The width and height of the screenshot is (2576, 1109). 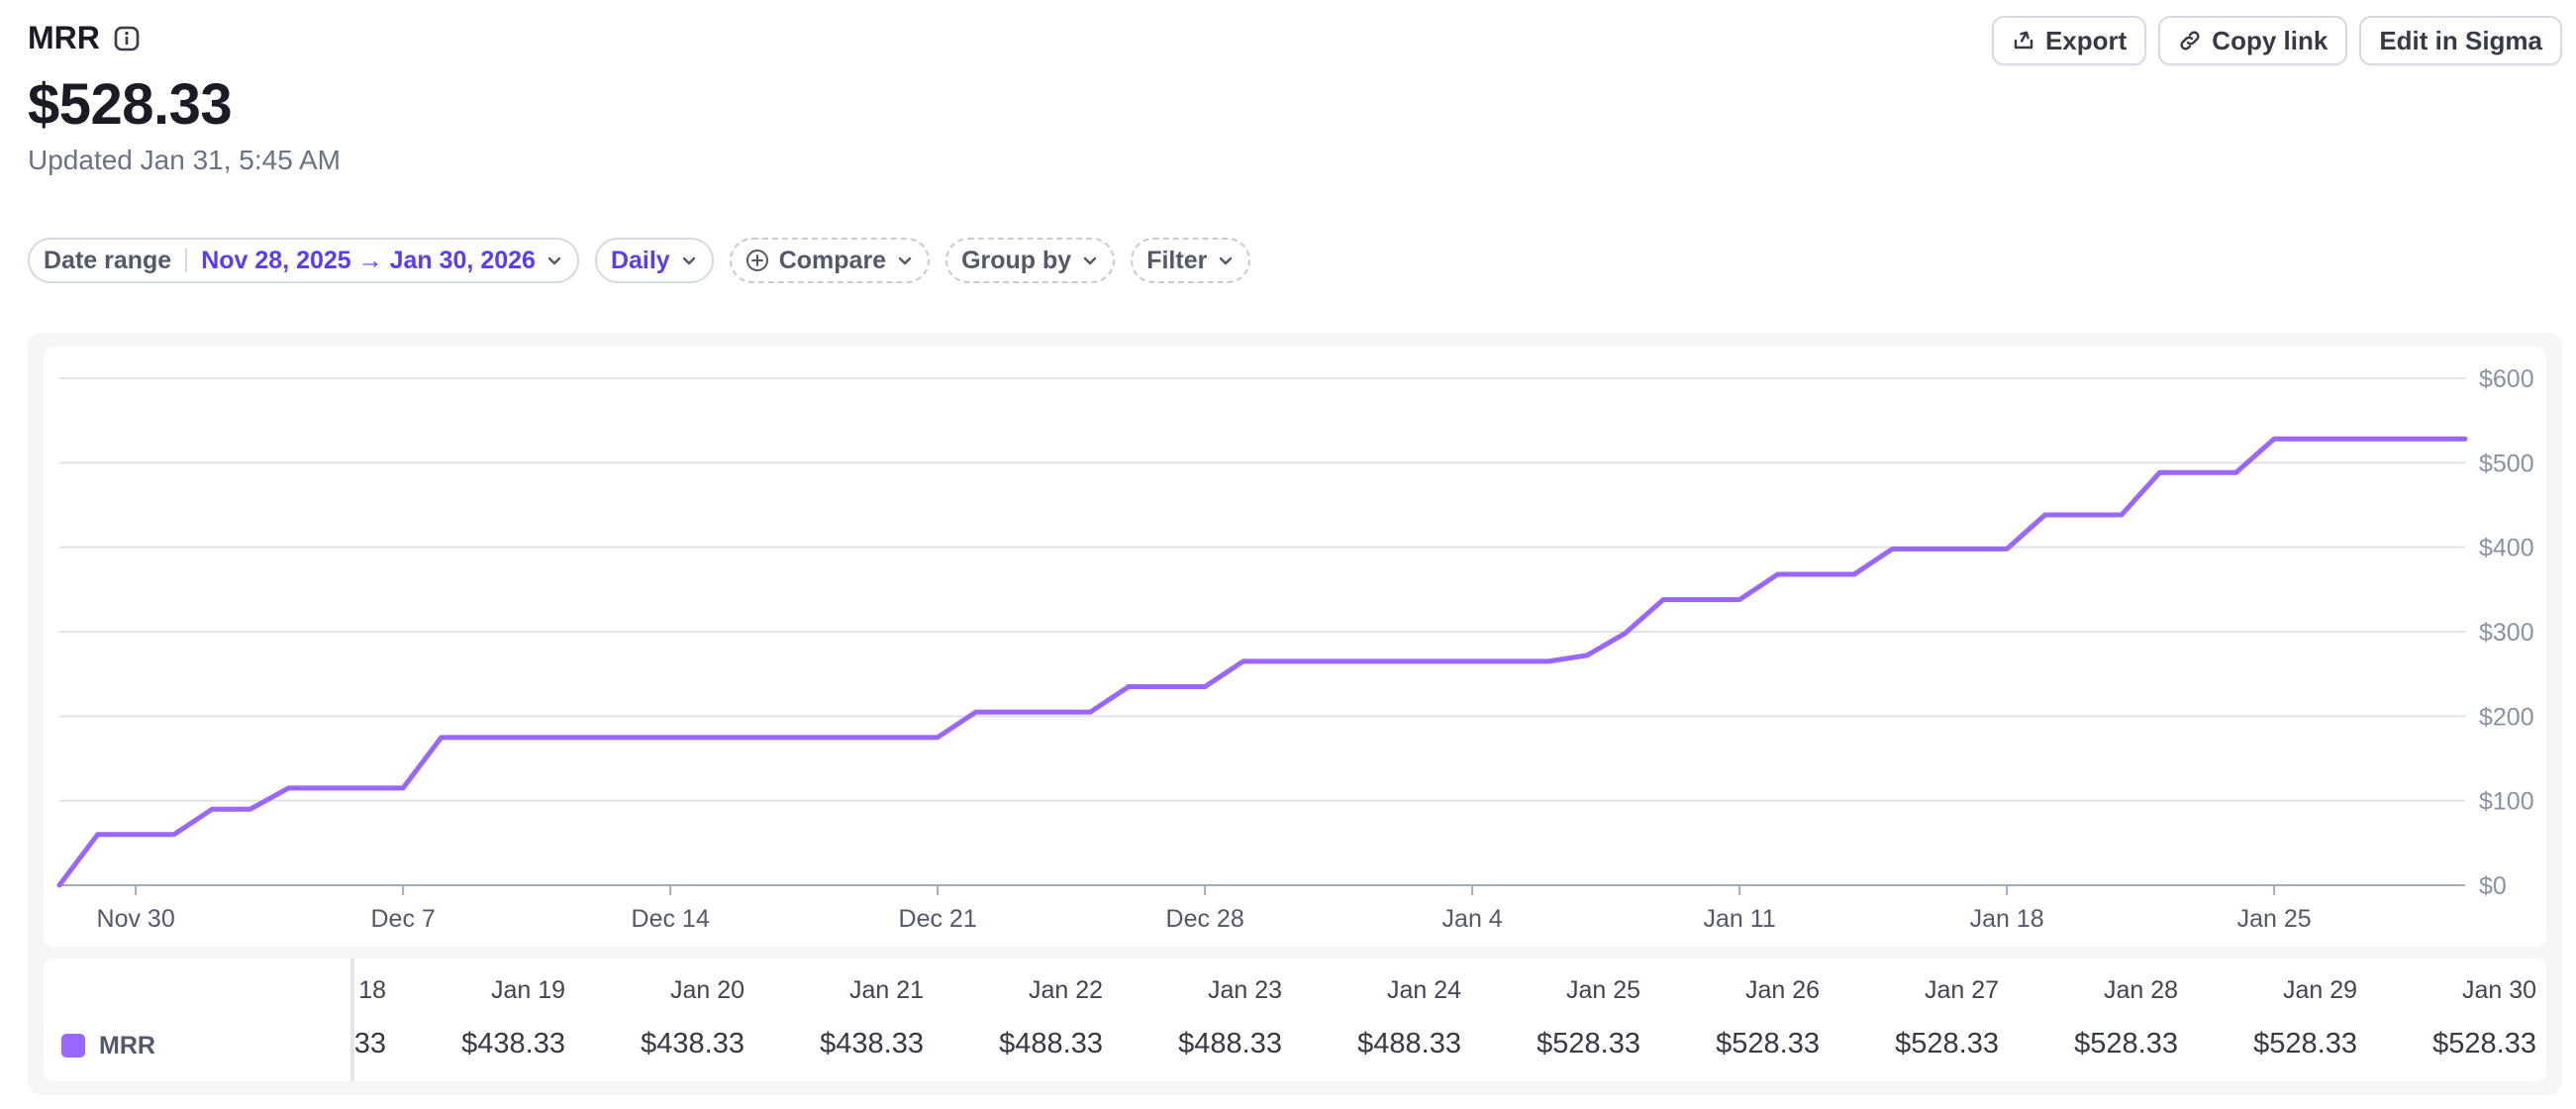 I want to click on column-date: Jan 21, so click(x=886, y=990).